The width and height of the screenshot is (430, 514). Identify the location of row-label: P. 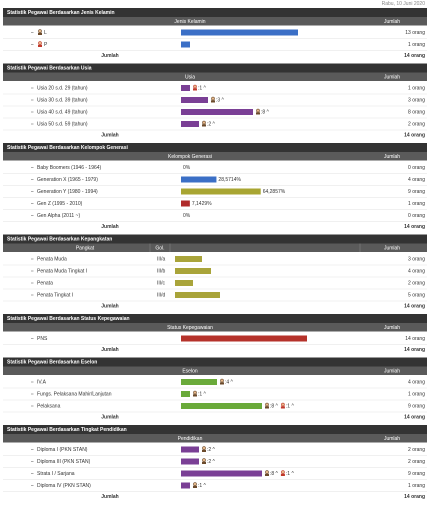
(46, 45).